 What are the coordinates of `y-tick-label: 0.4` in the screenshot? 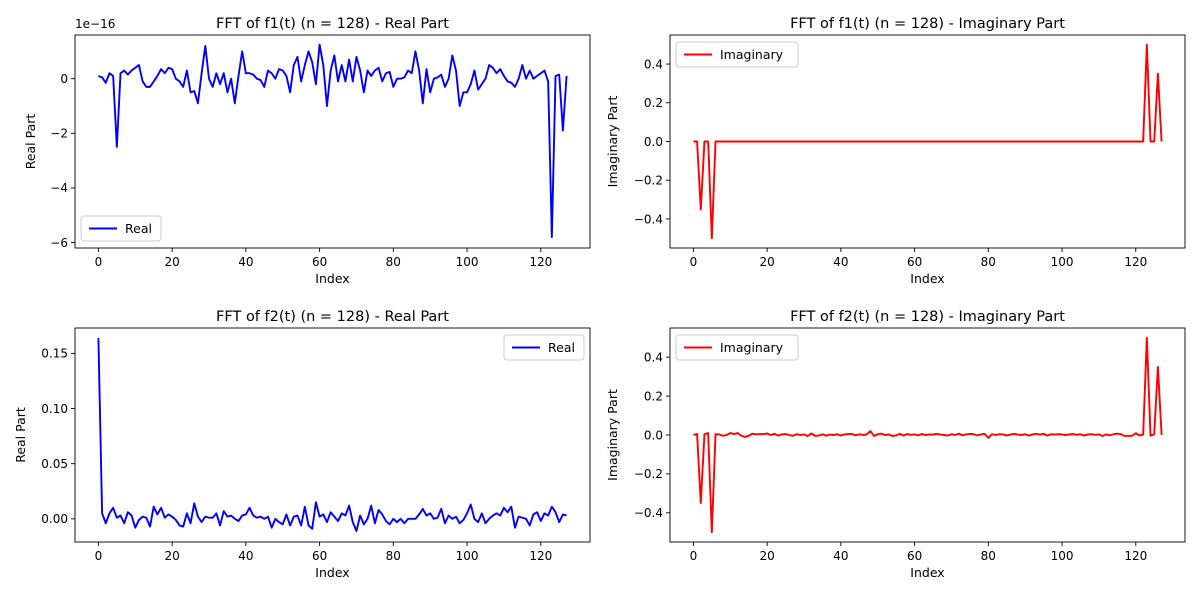 It's located at (653, 64).